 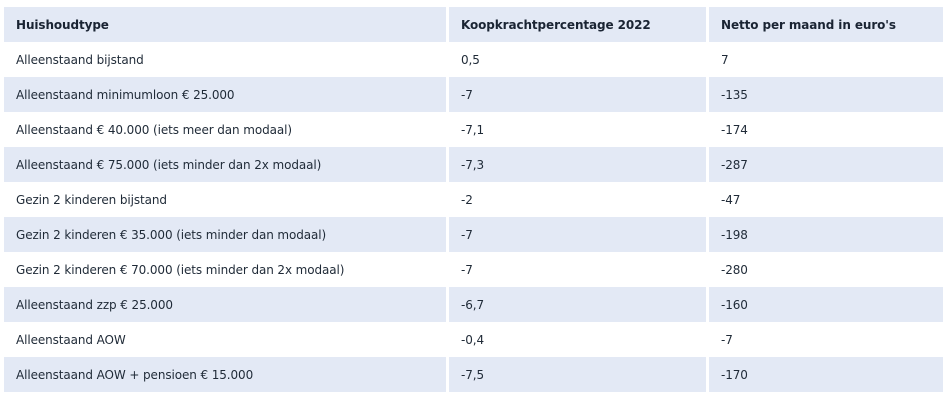 What do you see at coordinates (579, 59) in the screenshot?
I see `cell-koopkrachtpercentage: 0,5` at bounding box center [579, 59].